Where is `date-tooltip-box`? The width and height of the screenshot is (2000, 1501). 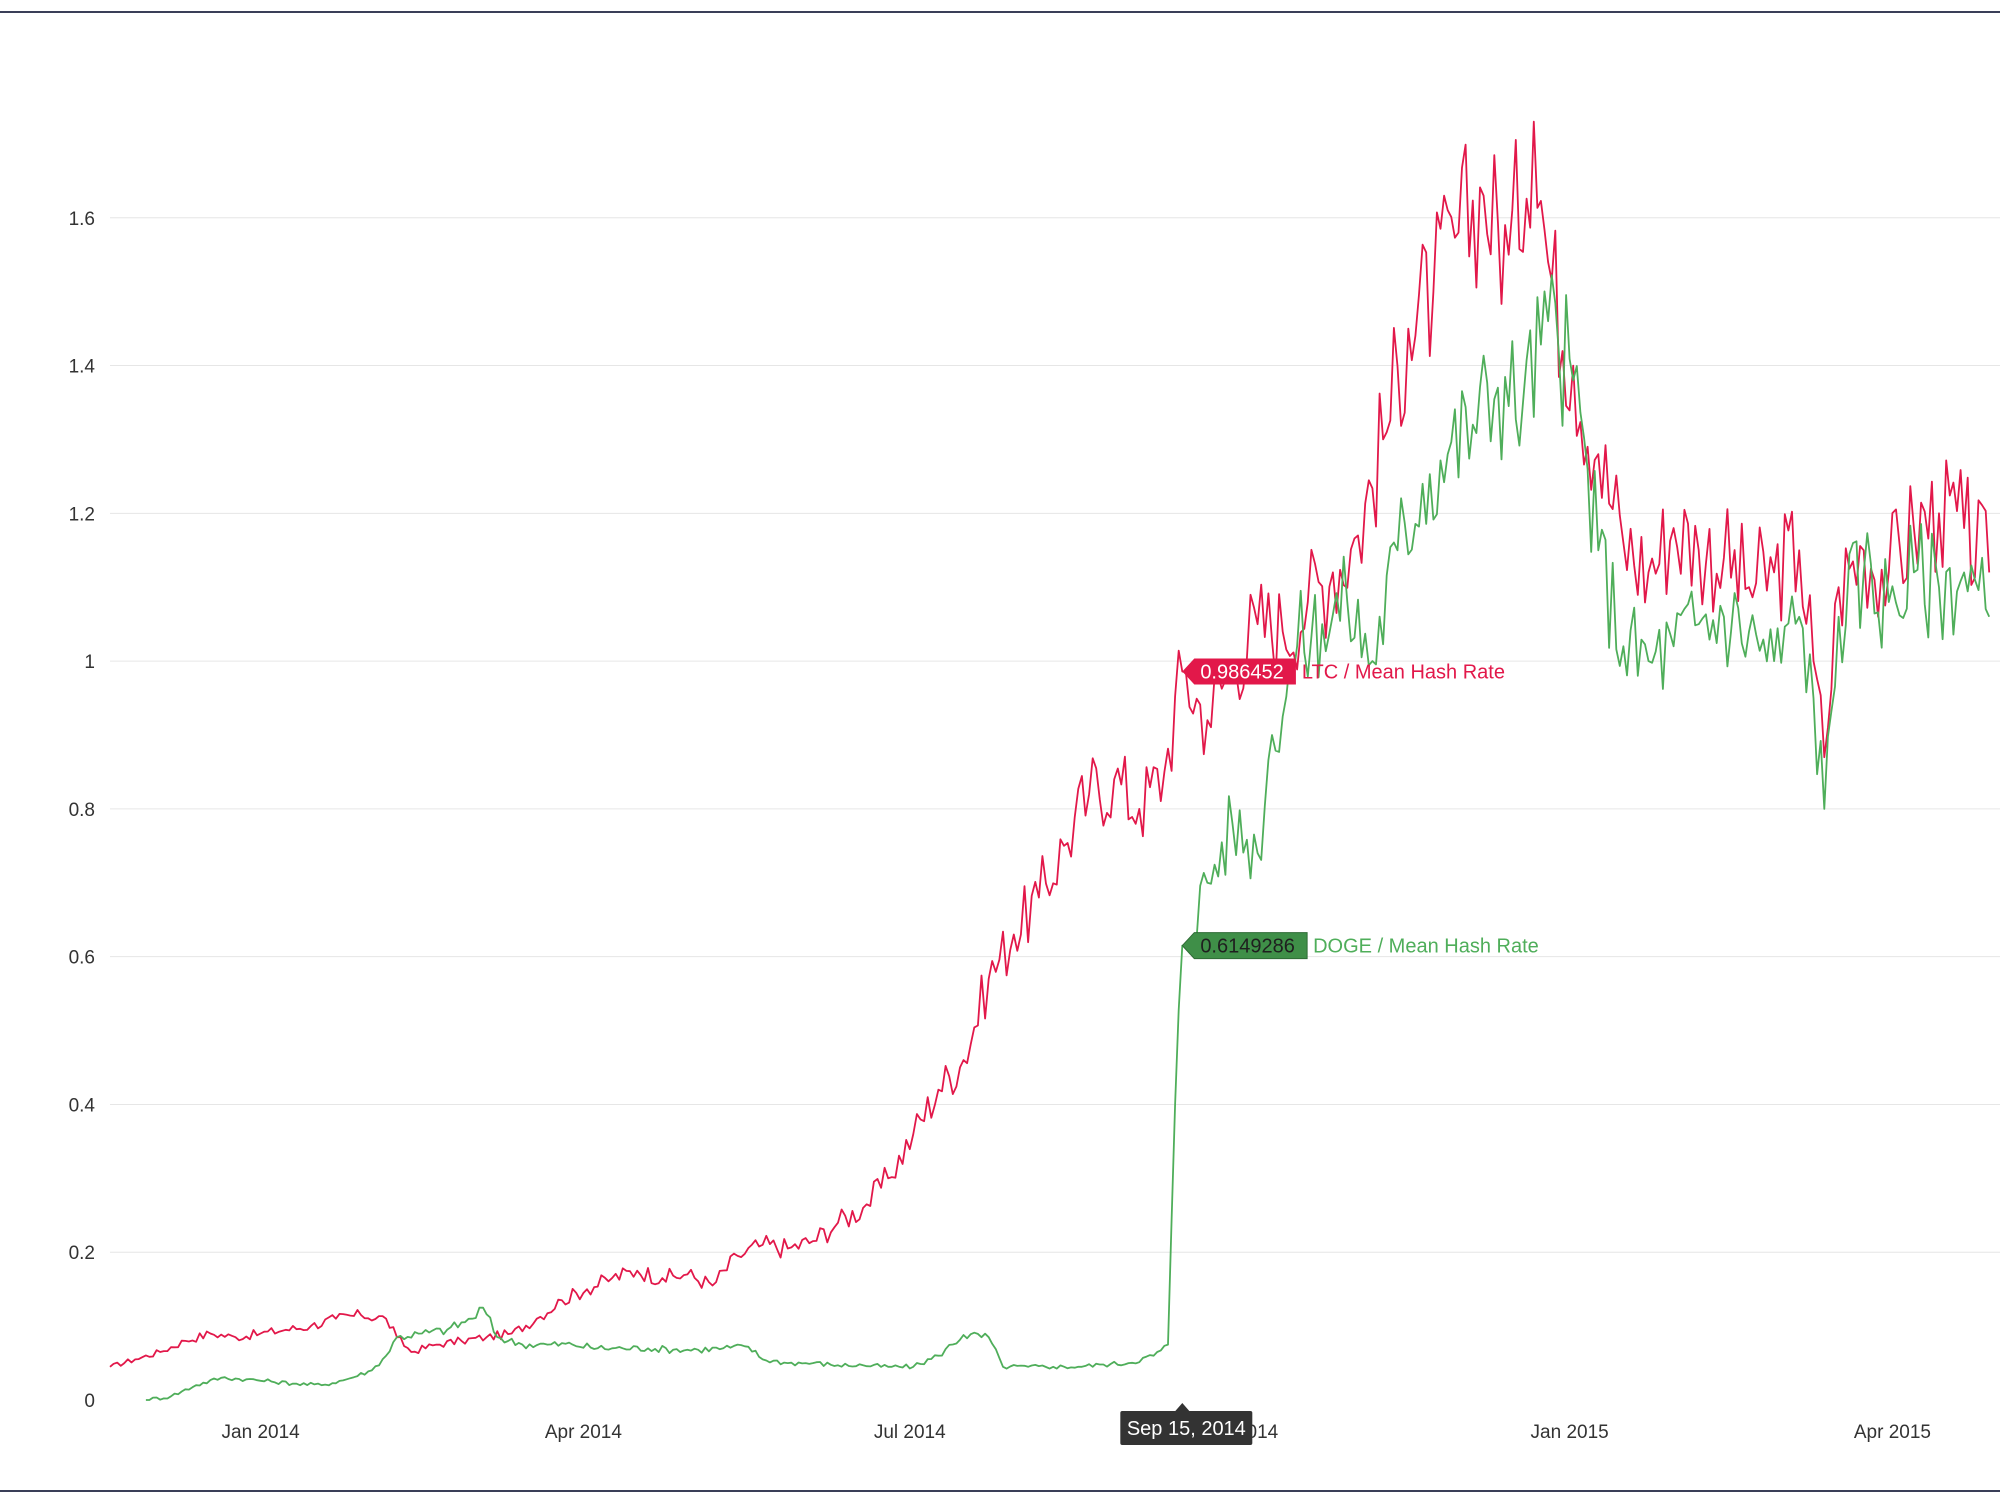 date-tooltip-box is located at coordinates (1186, 1428).